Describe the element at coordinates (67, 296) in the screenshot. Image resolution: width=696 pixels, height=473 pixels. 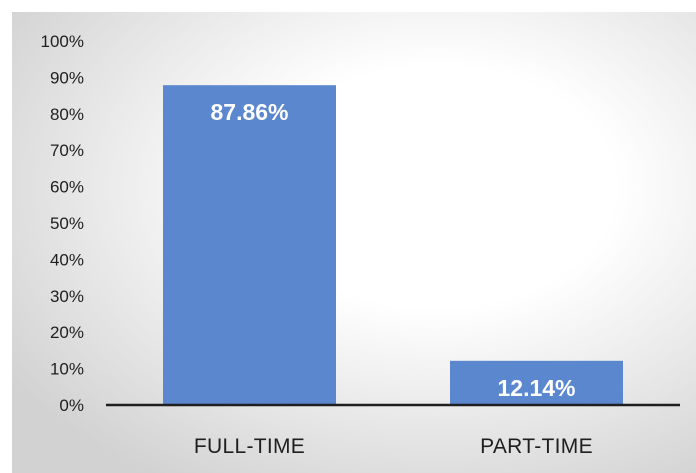
I see `y-tick-label: 30%` at that location.